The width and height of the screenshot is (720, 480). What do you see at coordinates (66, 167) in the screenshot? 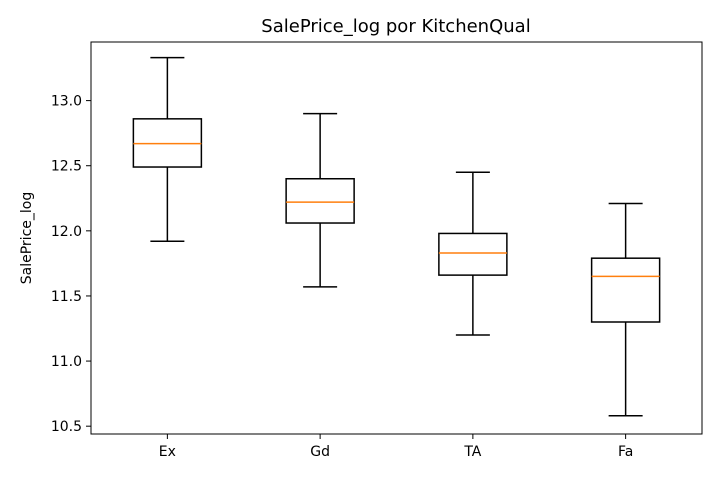
I see `y-tick-label: 12.5` at bounding box center [66, 167].